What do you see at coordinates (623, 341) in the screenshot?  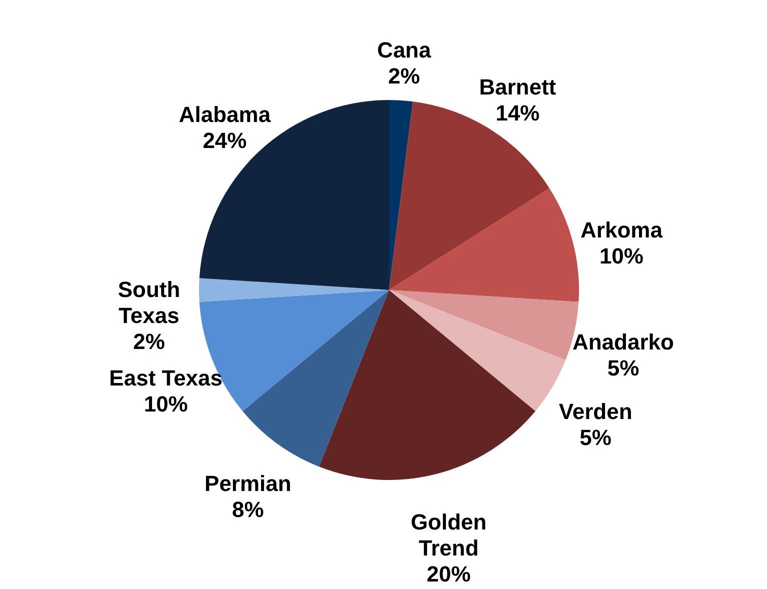 I see `slice-label: Anadarko` at bounding box center [623, 341].